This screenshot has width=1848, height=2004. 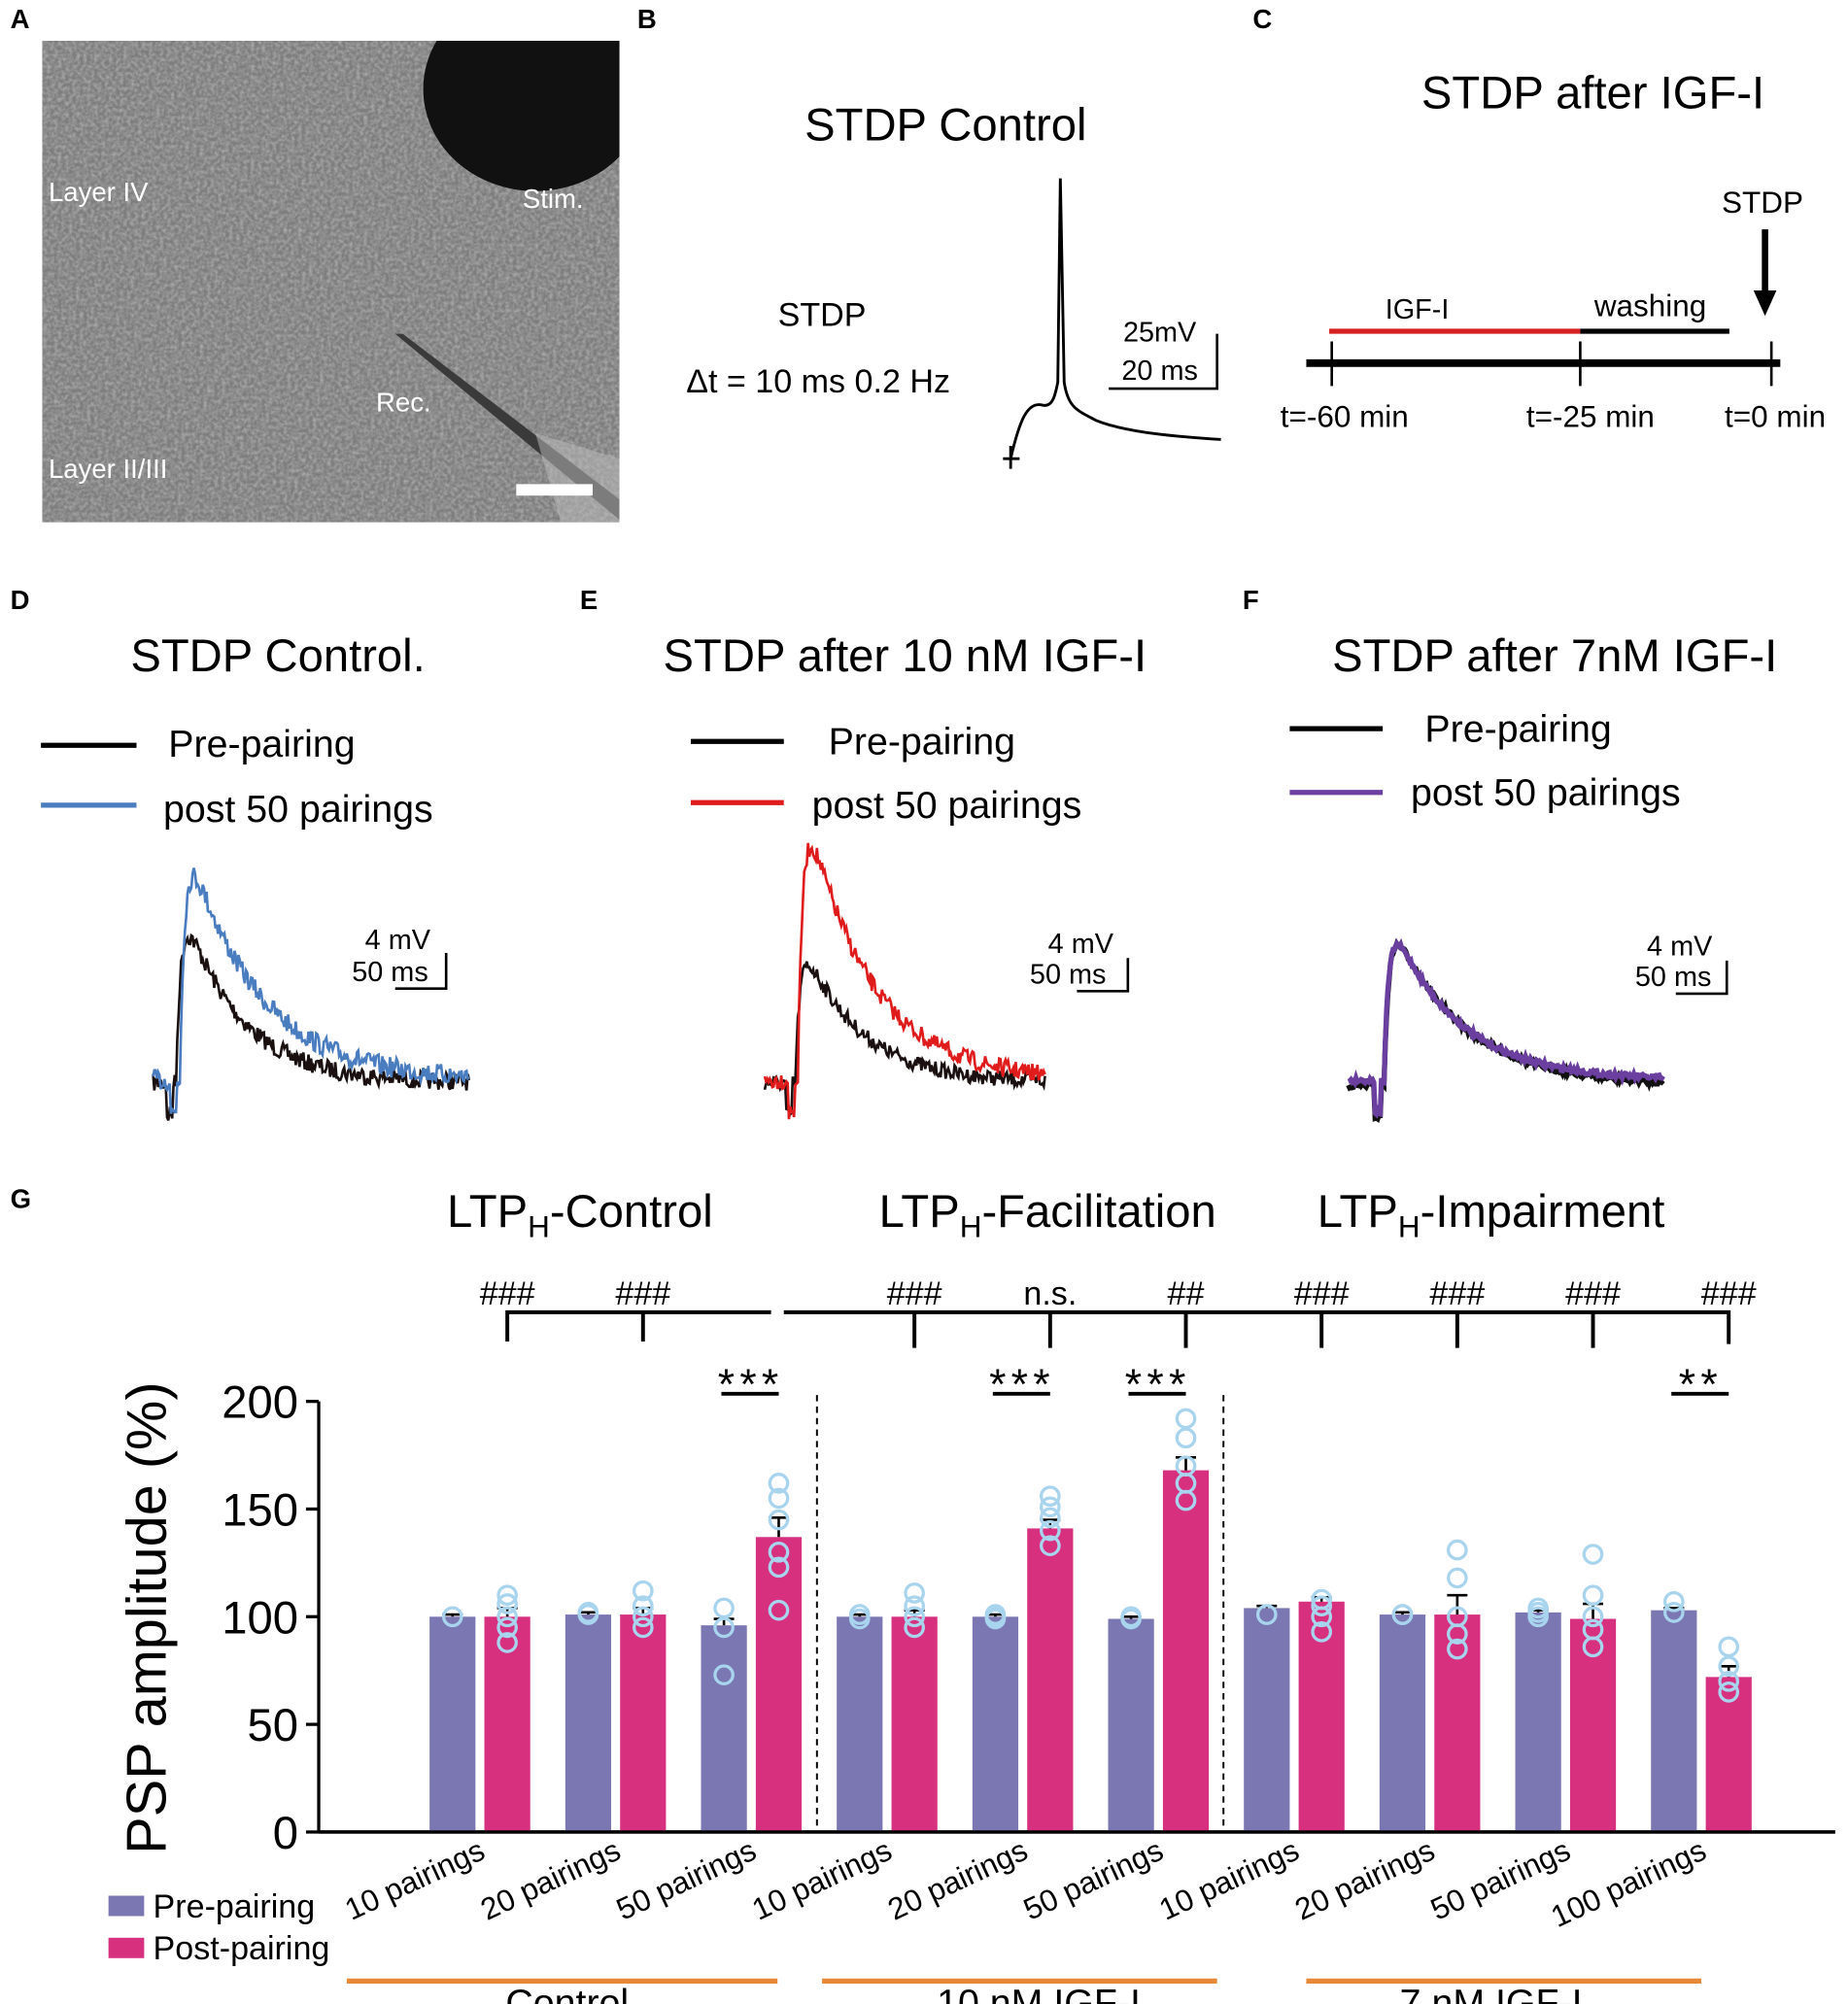 I want to click on y-tick-label: 50, so click(x=273, y=1725).